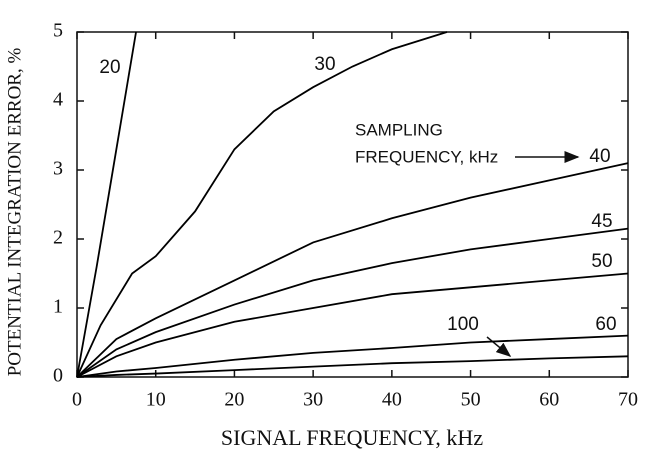 Image resolution: width=645 pixels, height=456 pixels. I want to click on series-label: 50, so click(601, 261).